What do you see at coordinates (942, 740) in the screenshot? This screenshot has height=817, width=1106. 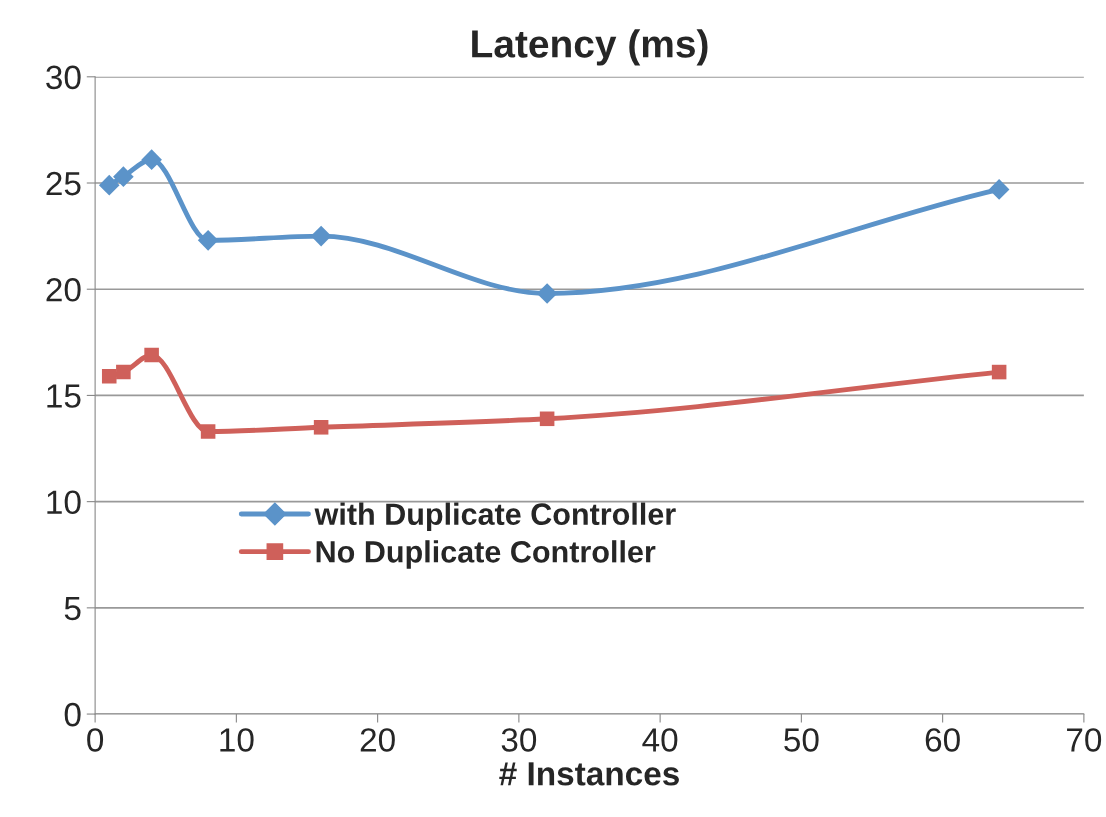 I see `x-tick-label: 60` at bounding box center [942, 740].